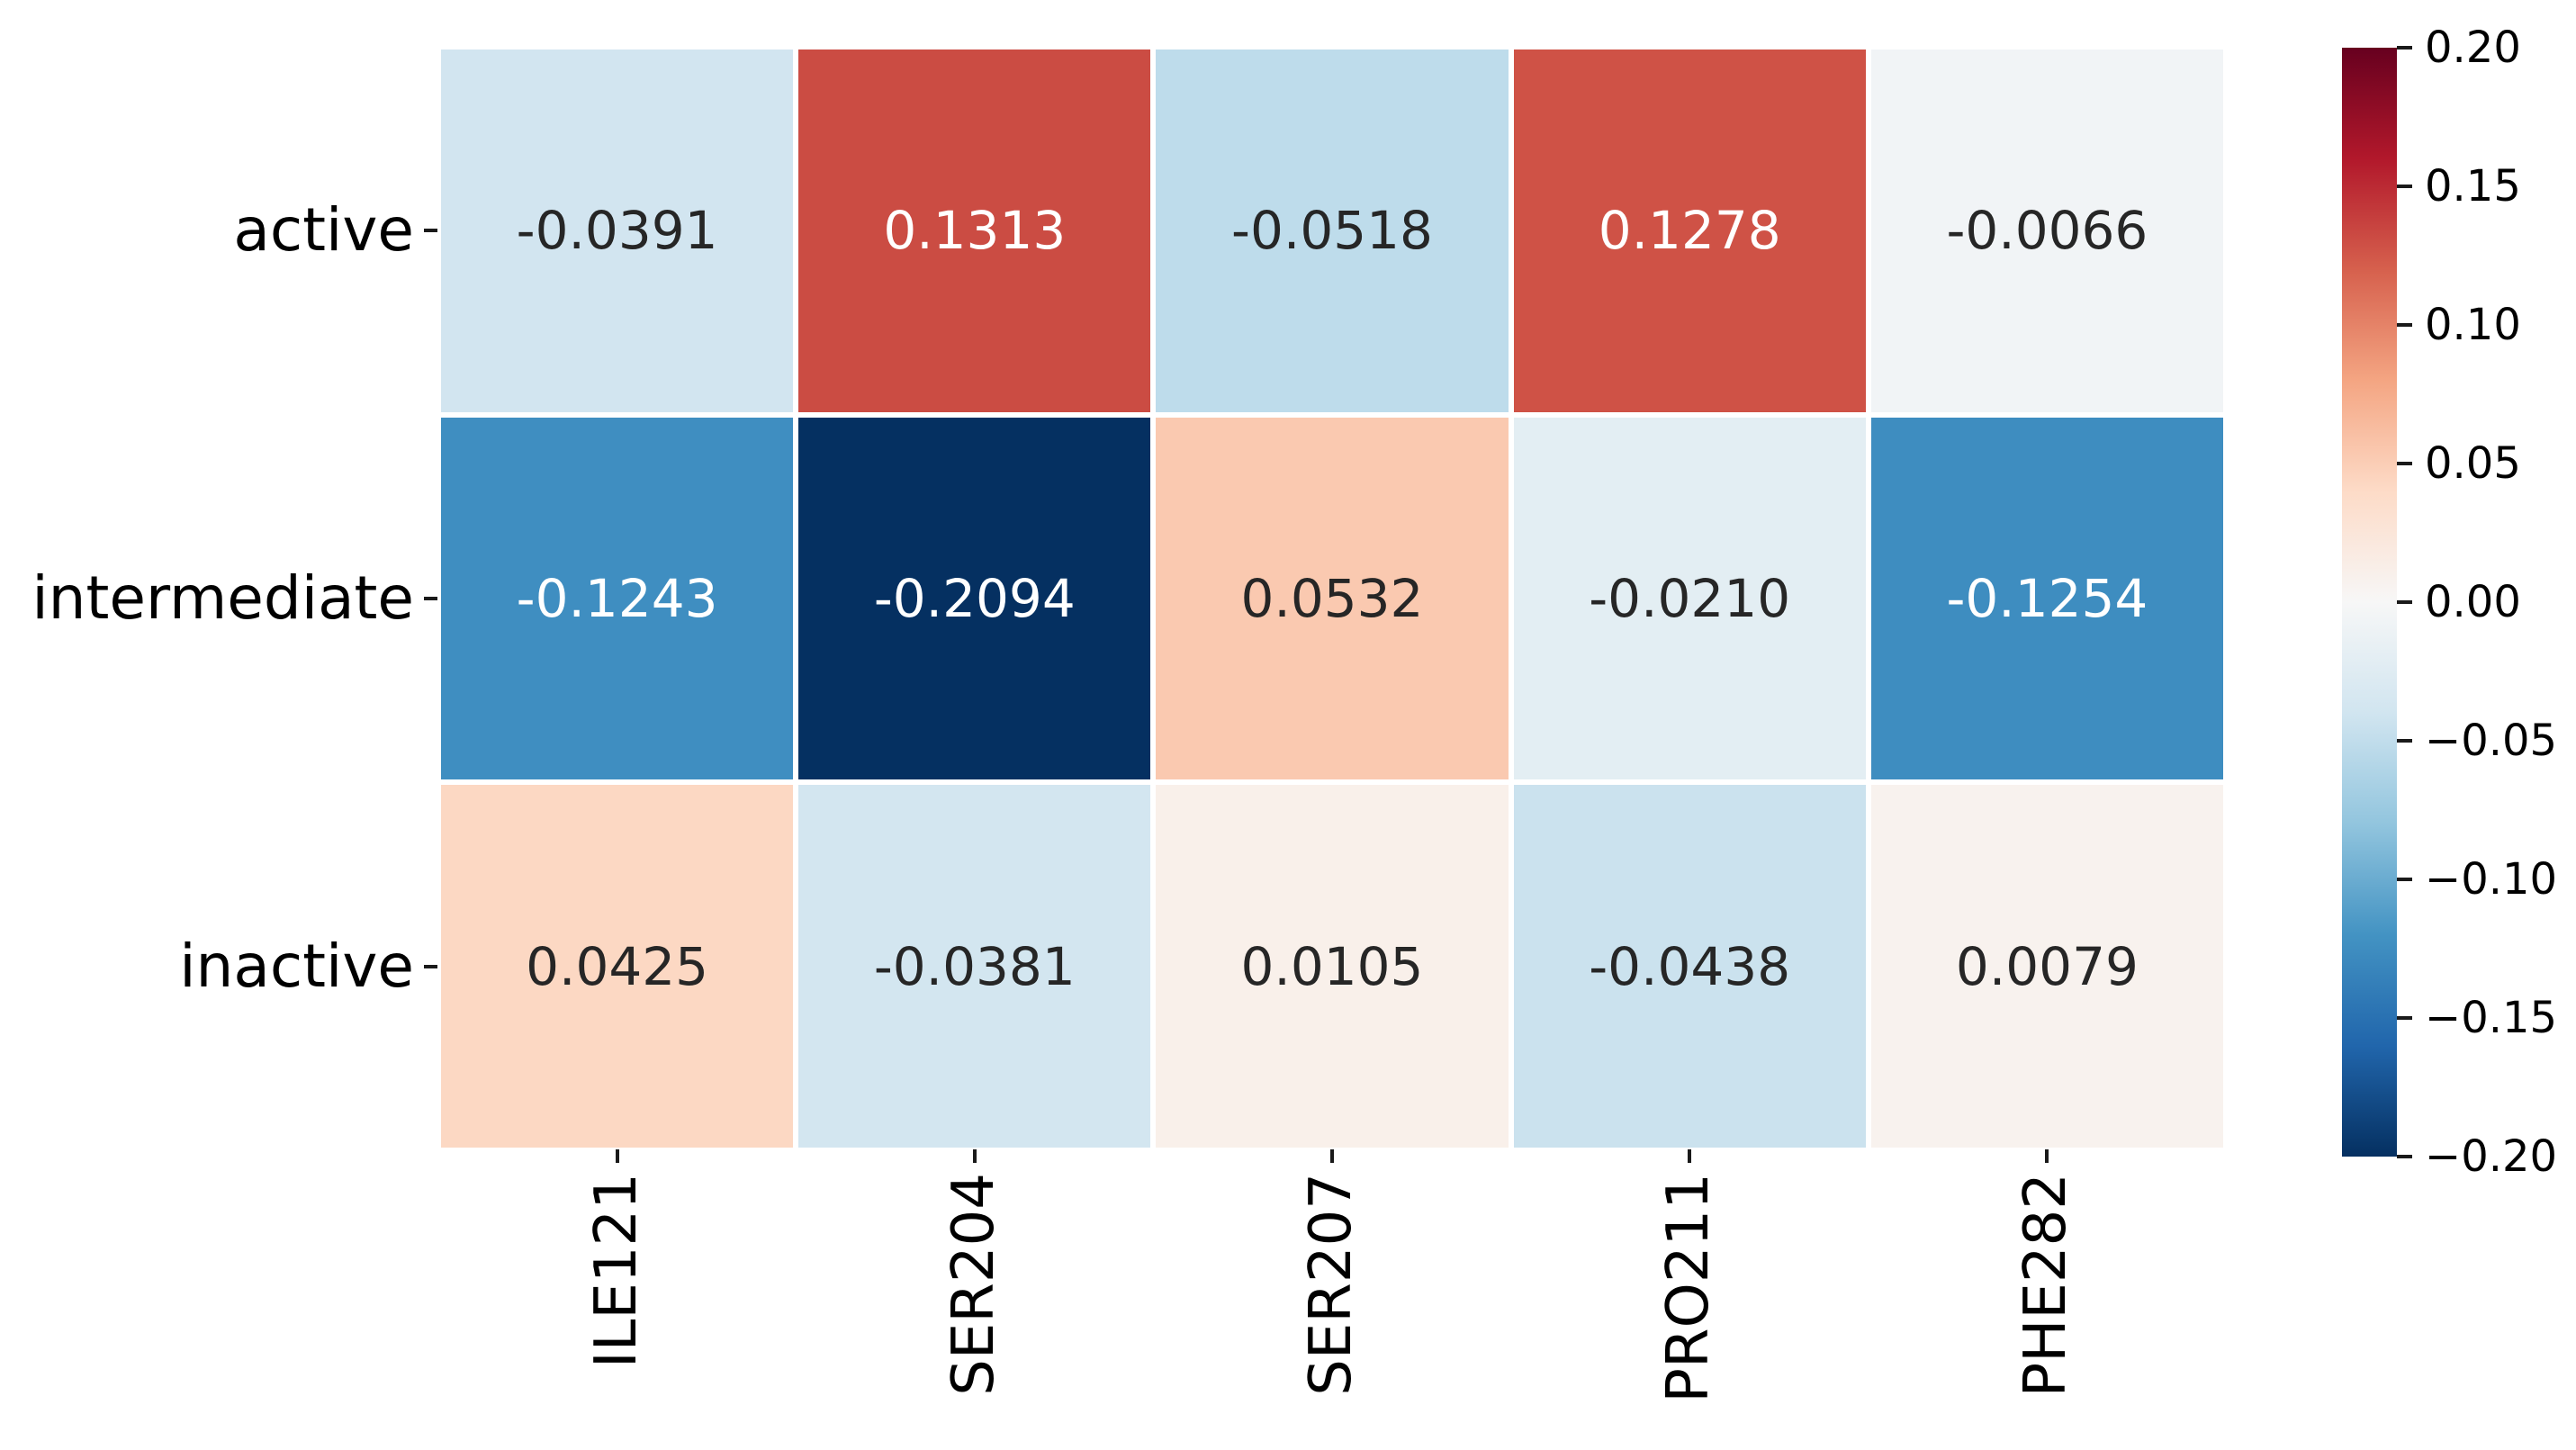 The height and width of the screenshot is (1450, 2576). What do you see at coordinates (296, 966) in the screenshot?
I see `y-tick-label-inactive: inactive` at bounding box center [296, 966].